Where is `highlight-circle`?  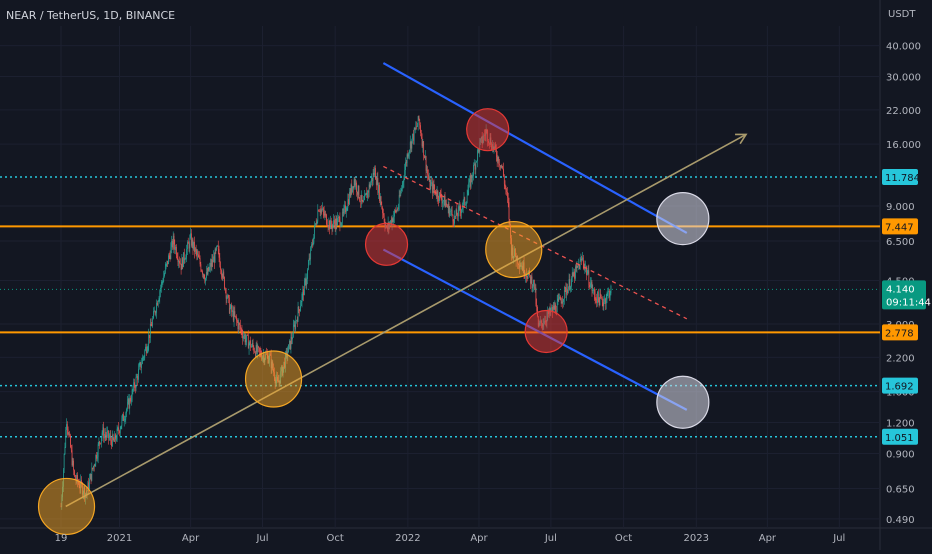 highlight-circle is located at coordinates (273, 379).